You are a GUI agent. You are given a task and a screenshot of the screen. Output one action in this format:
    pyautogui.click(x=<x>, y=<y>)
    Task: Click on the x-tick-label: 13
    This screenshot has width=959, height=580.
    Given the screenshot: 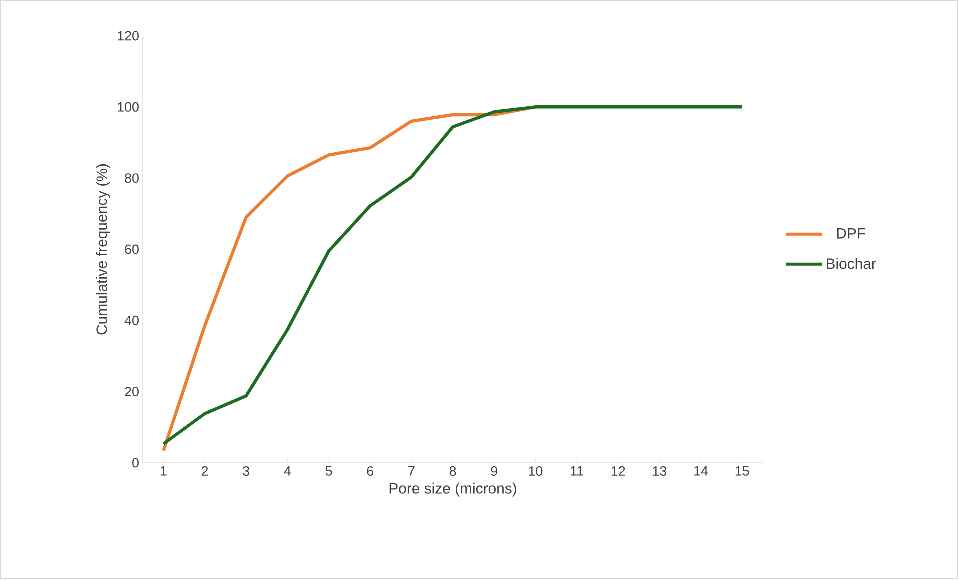 What is the action you would take?
    pyautogui.click(x=660, y=471)
    